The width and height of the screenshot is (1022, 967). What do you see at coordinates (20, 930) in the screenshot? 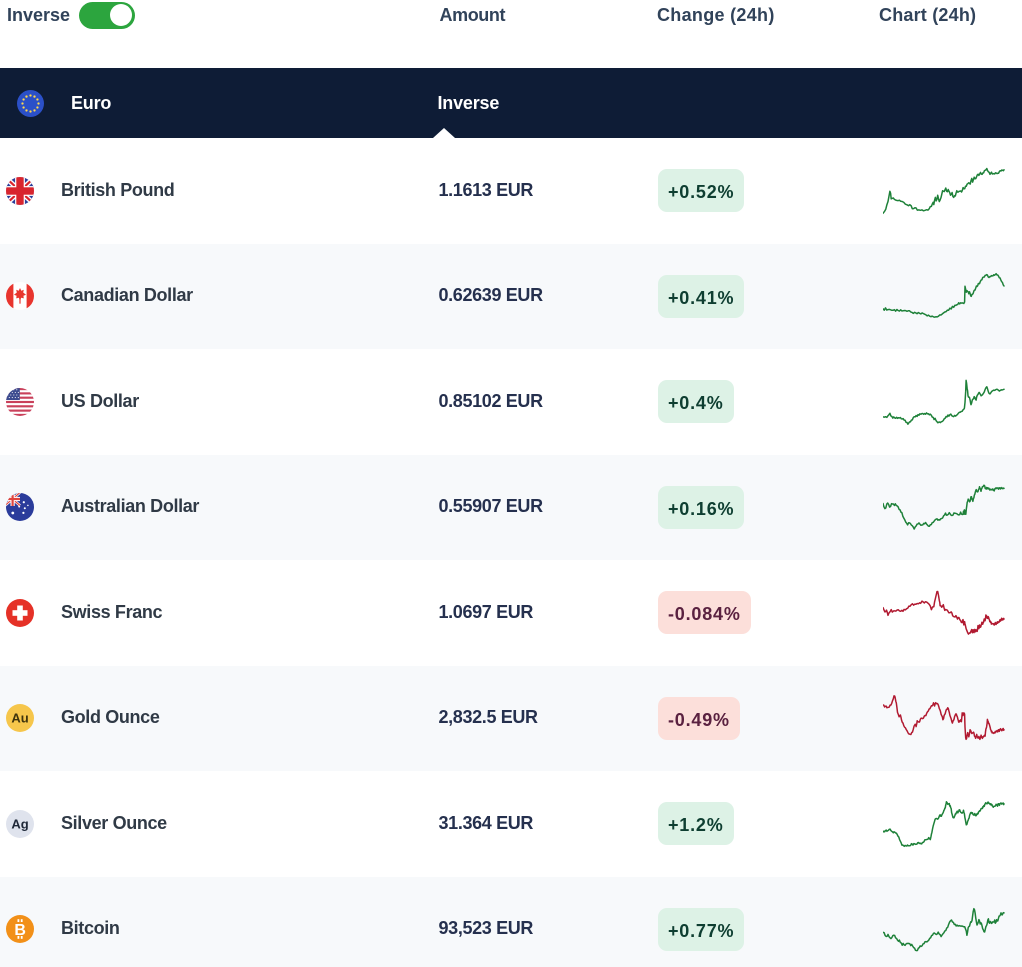
I see `svg-text: B` at bounding box center [20, 930].